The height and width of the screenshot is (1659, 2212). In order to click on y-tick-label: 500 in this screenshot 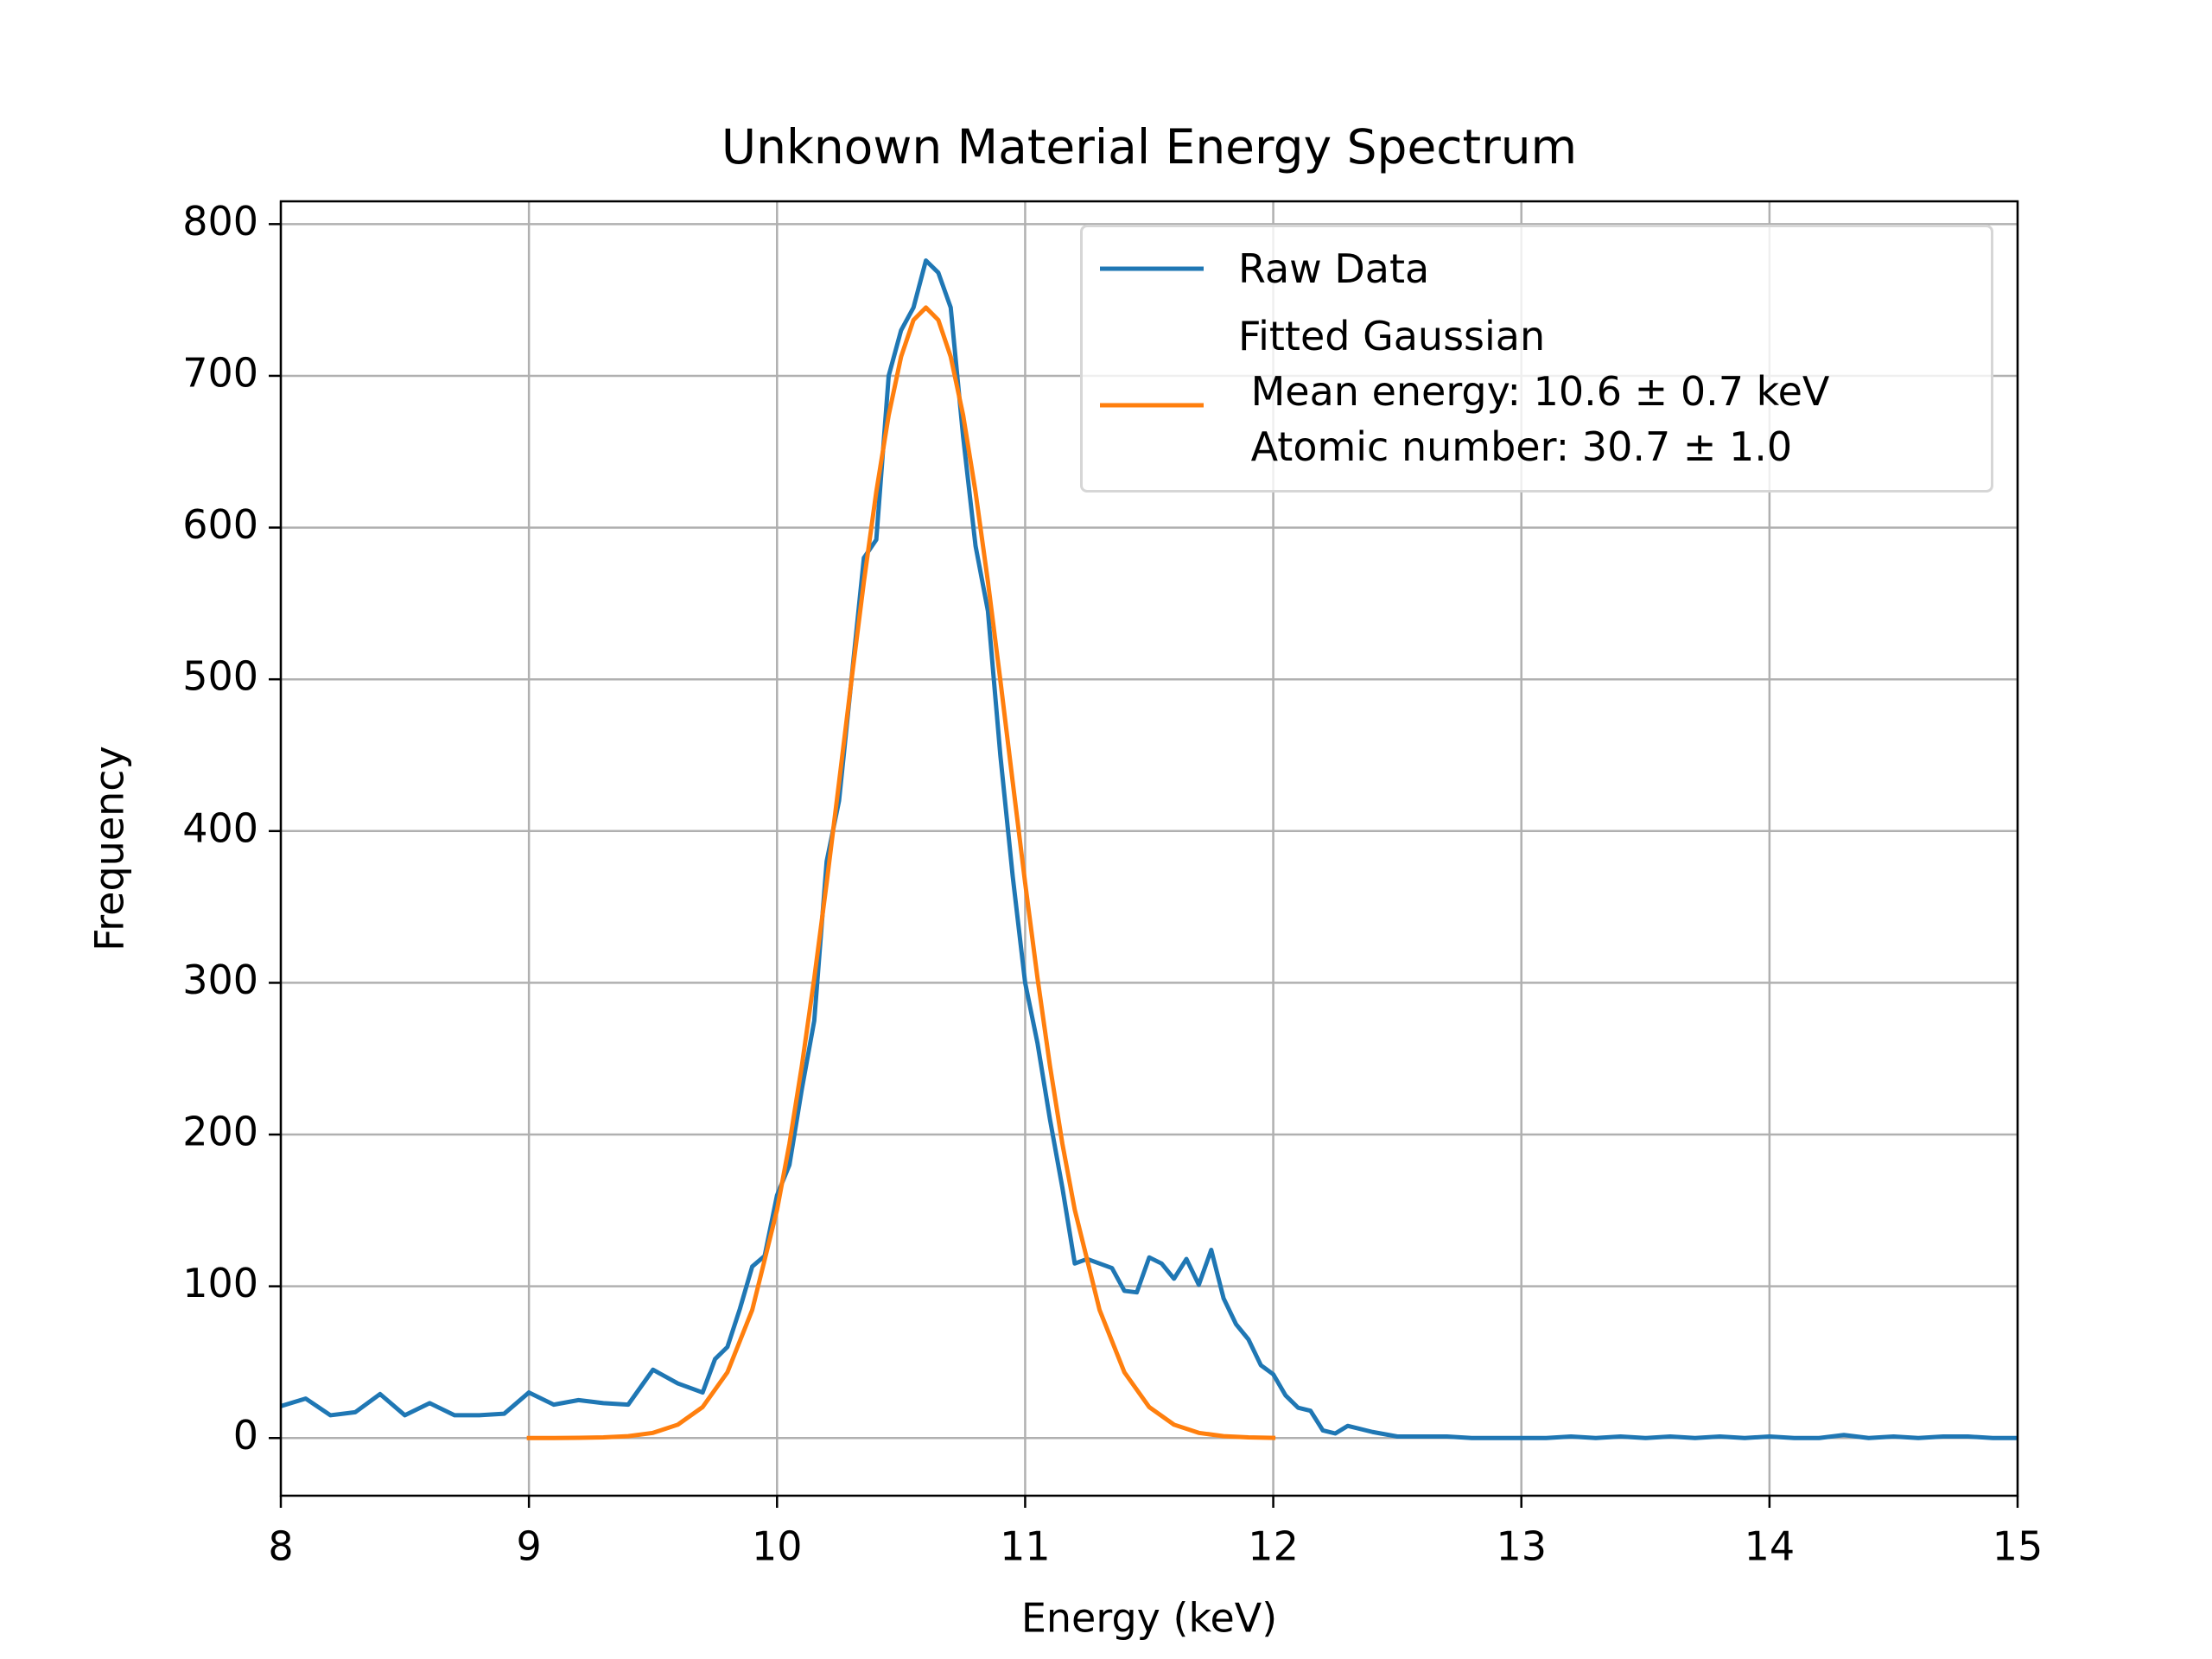, I will do `click(220, 676)`.